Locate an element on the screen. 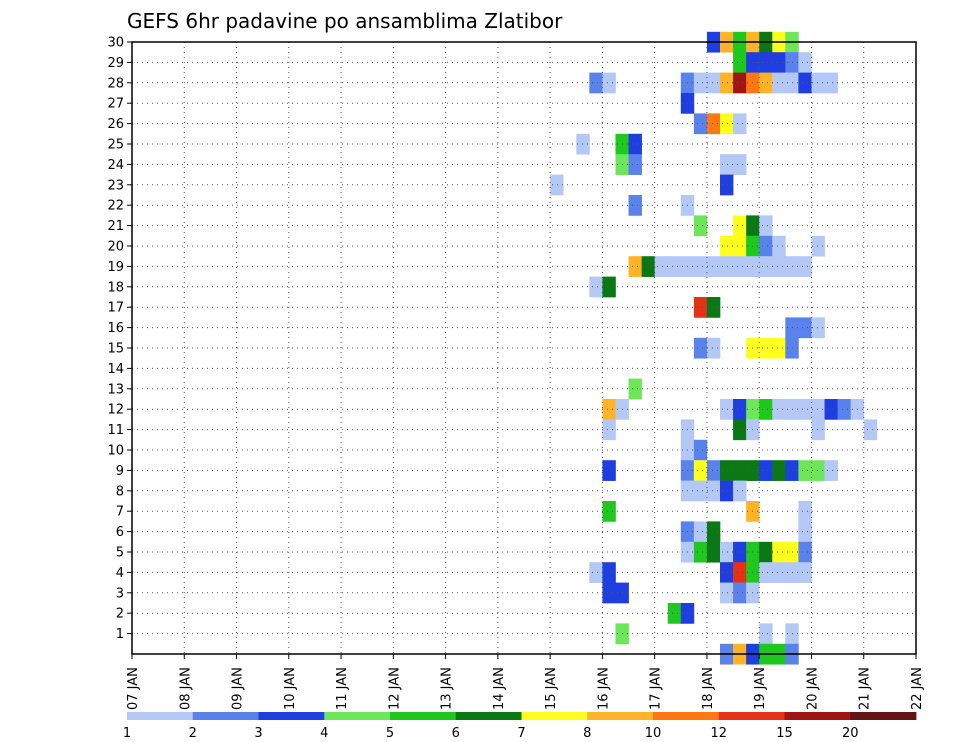 The image size is (960, 742). y-tick-label: 26 is located at coordinates (115, 124).